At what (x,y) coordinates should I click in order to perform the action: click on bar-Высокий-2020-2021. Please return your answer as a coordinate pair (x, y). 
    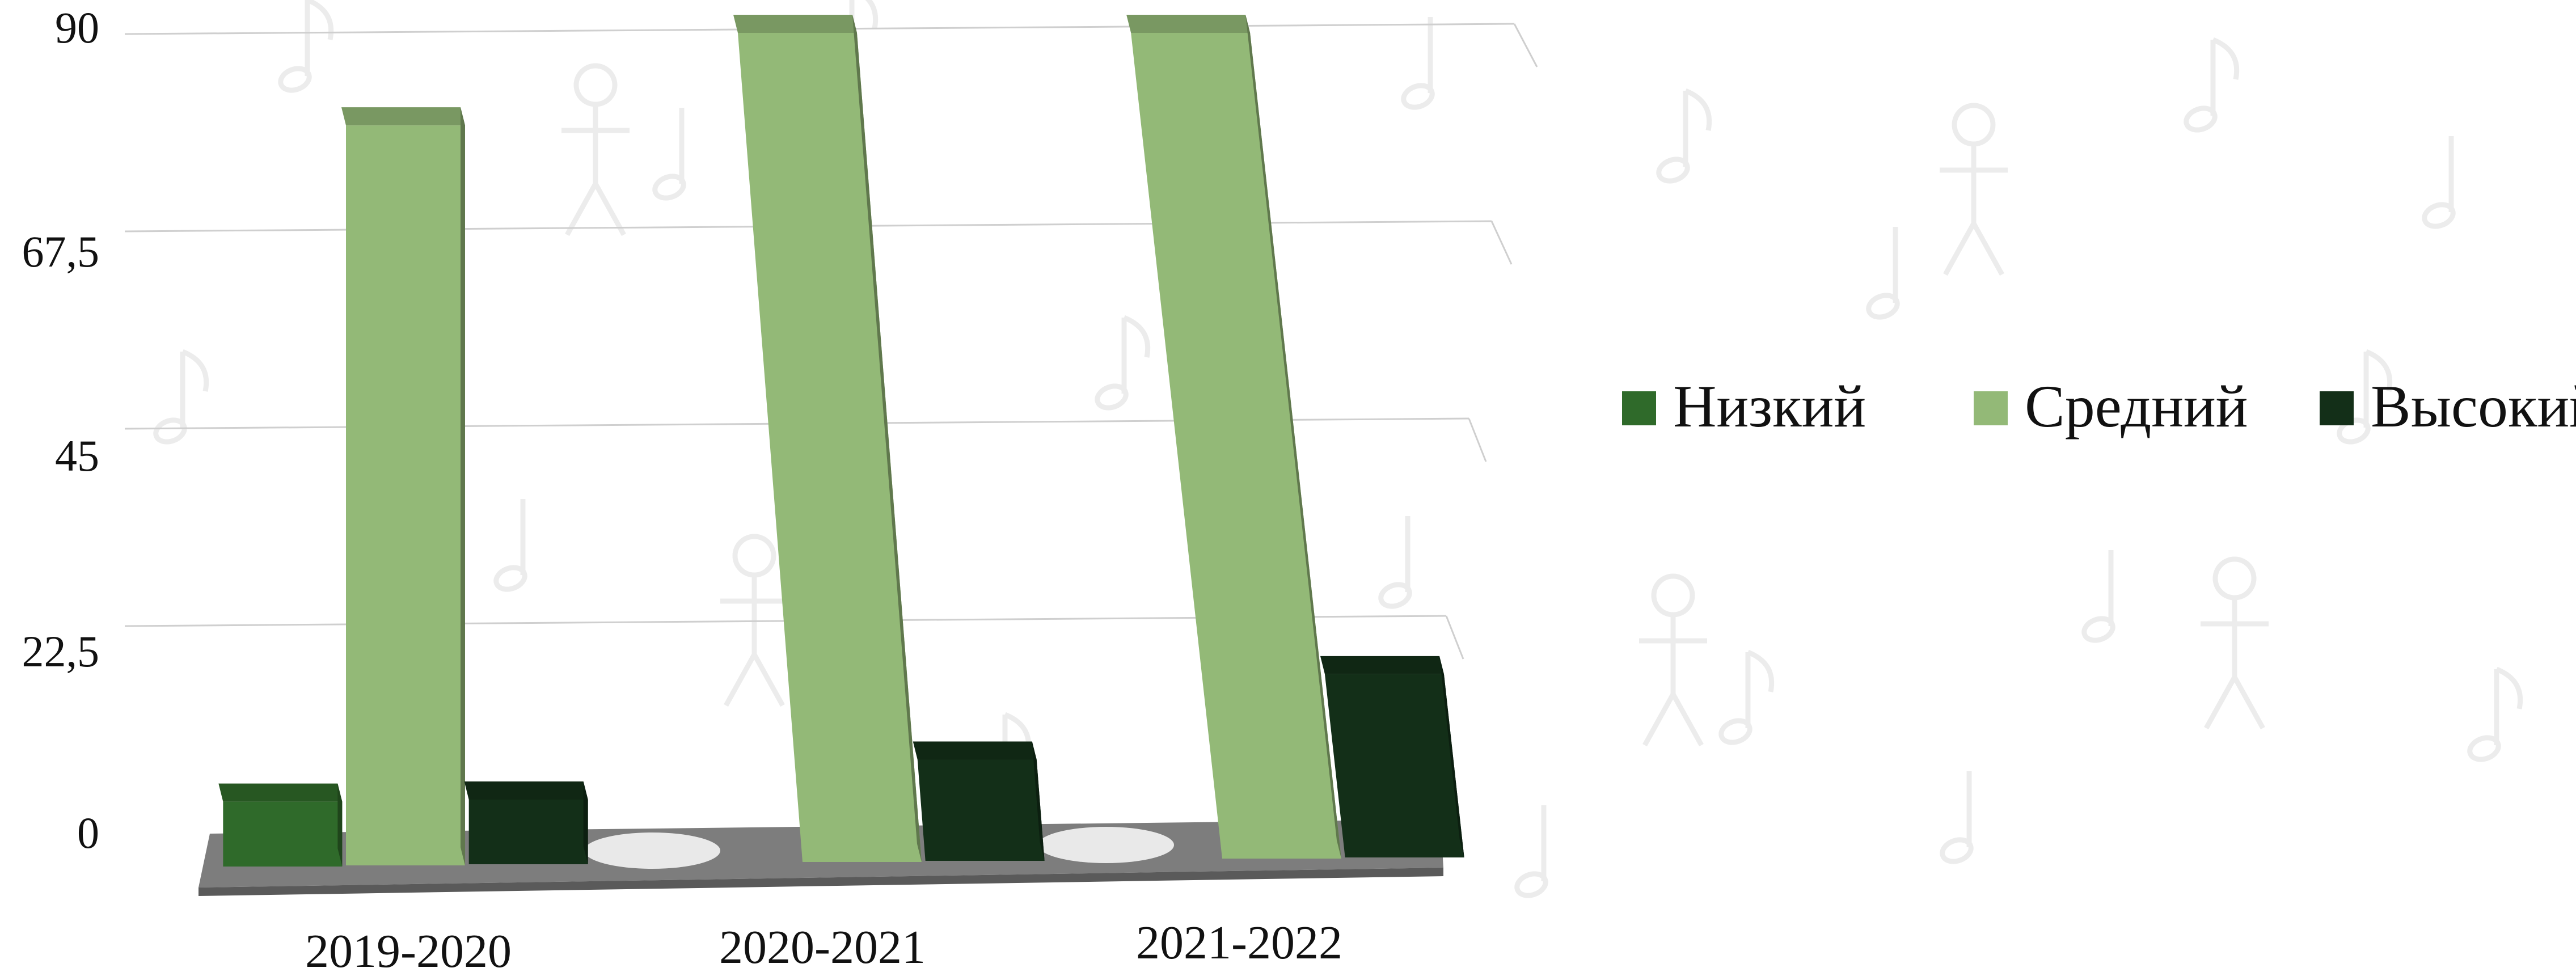
    Looking at the image, I should click on (979, 801).